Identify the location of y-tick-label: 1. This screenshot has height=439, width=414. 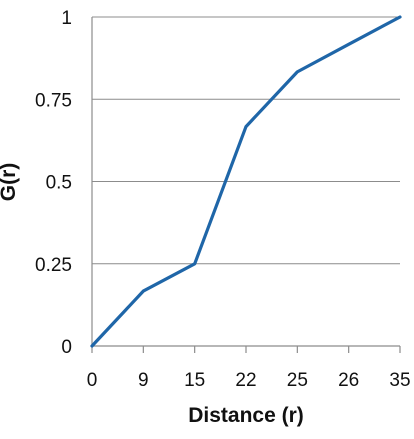
(66, 18).